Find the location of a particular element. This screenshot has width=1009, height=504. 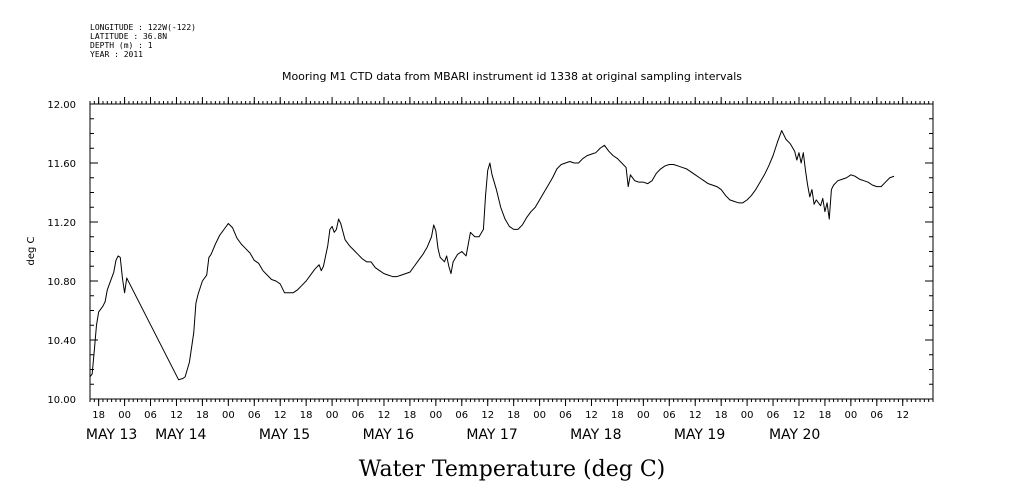

y-tick-label: 10.80 is located at coordinates (61, 282).